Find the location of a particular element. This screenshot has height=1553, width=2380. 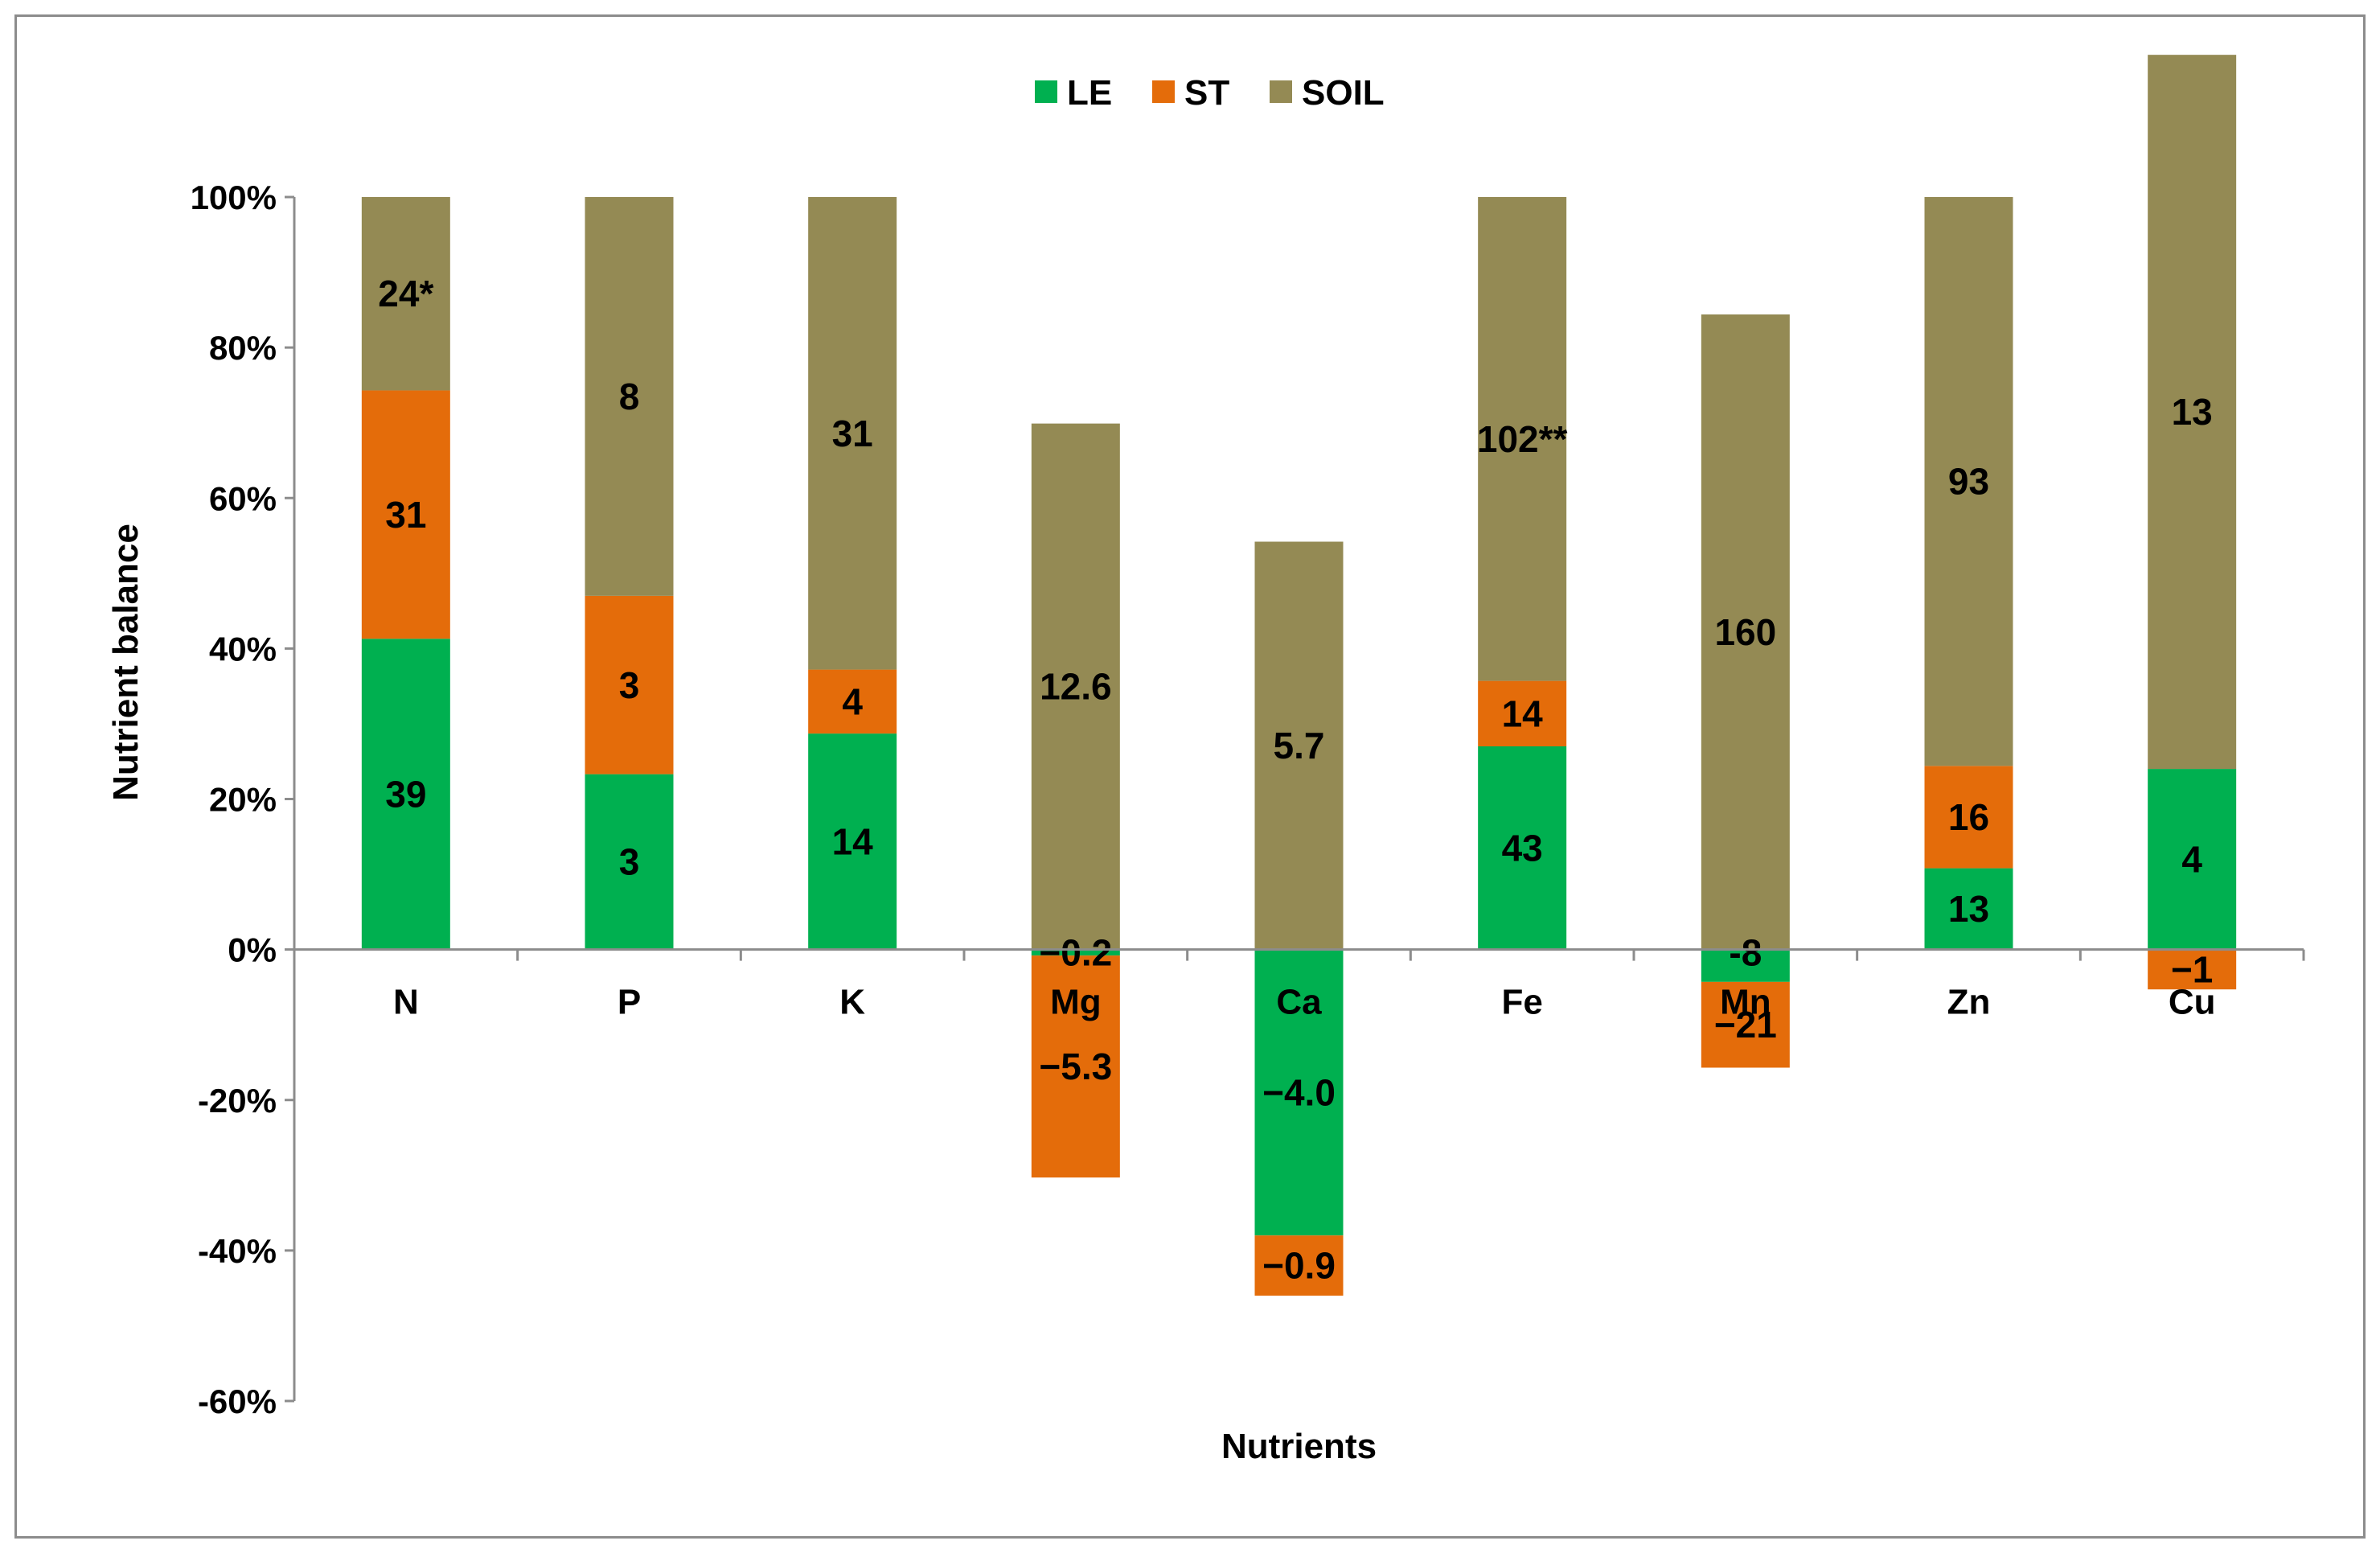

y-tick-label: 100% is located at coordinates (234, 197).